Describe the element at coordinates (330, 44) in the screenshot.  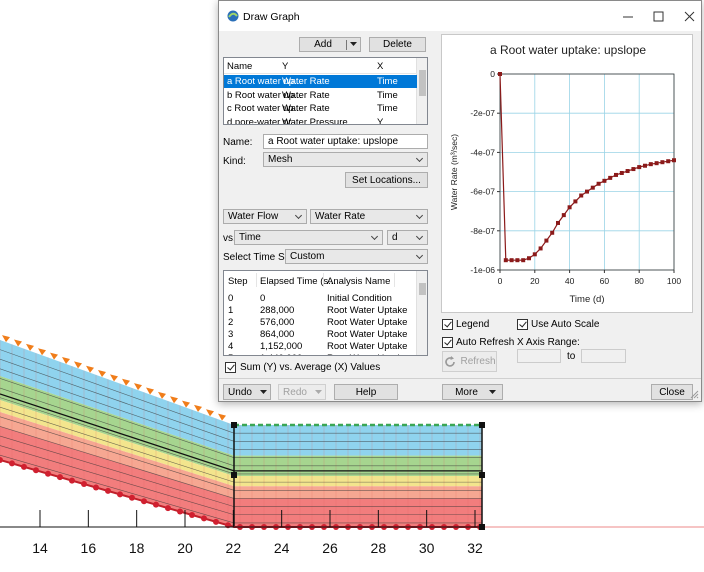
I see `add-button: Add` at that location.